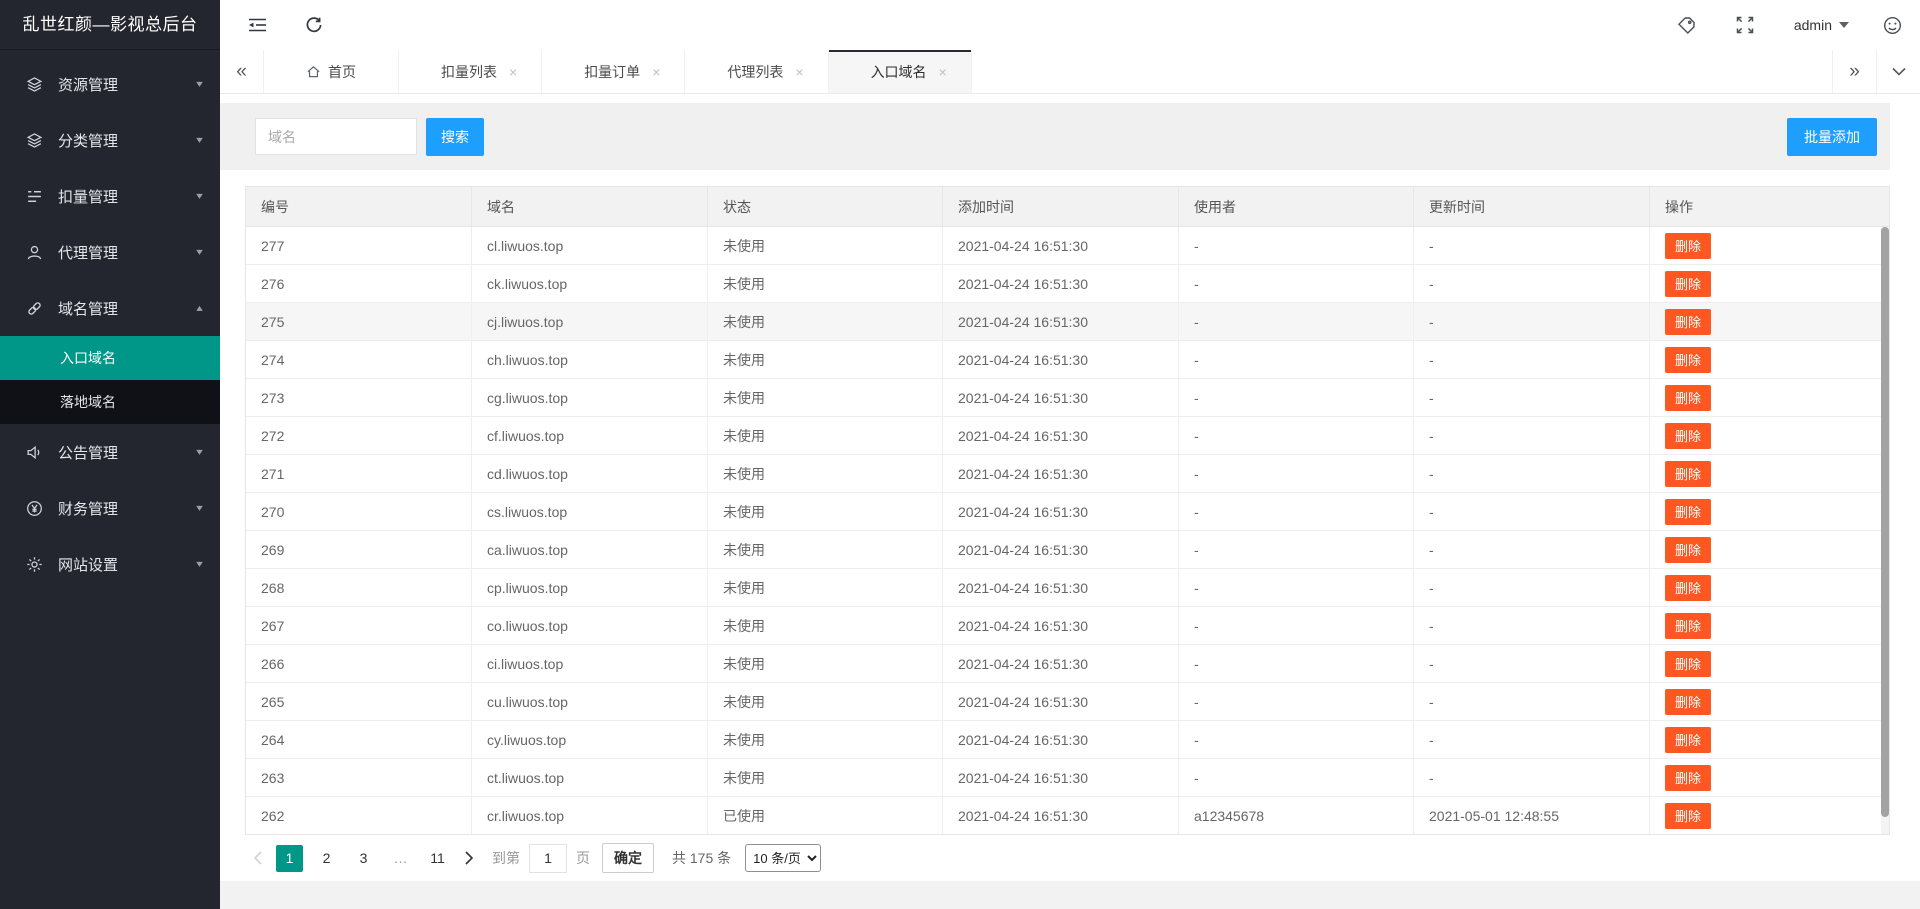  I want to click on sidebar-item-resource: 资源管理 ▾, so click(110, 84).